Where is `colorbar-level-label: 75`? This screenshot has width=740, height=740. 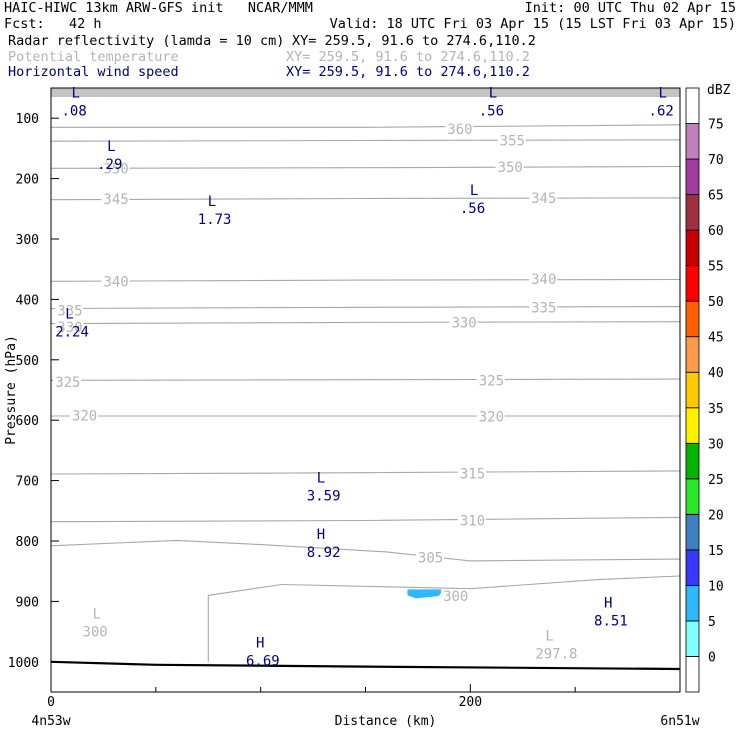 colorbar-level-label: 75 is located at coordinates (716, 125).